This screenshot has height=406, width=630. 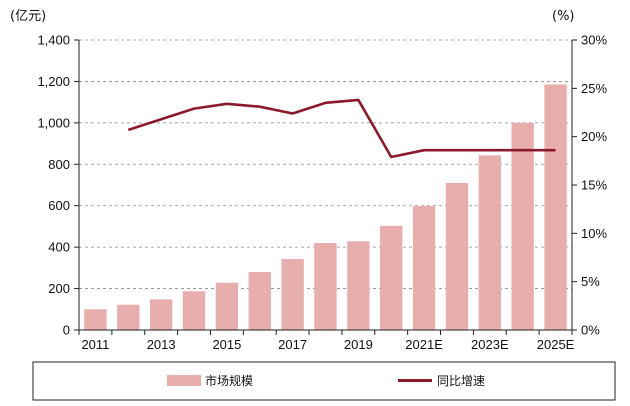 What do you see at coordinates (59, 205) in the screenshot?
I see `left-tick-label: 600` at bounding box center [59, 205].